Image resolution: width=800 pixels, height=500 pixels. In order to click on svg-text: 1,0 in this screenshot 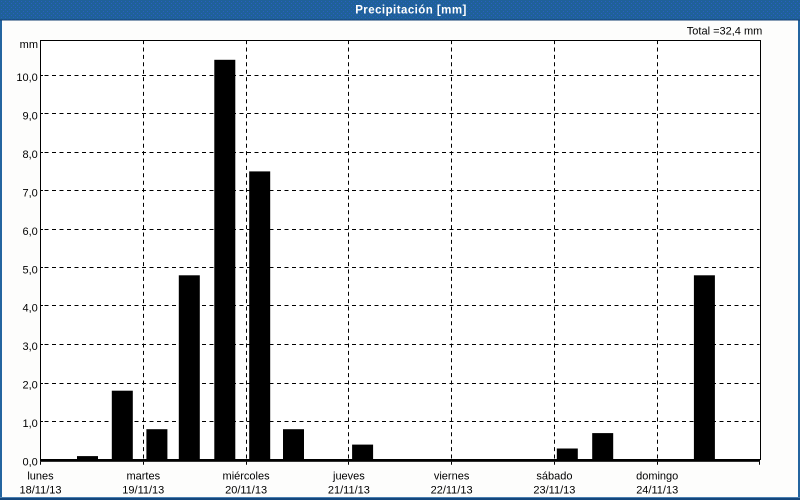, I will do `click(30, 424)`.